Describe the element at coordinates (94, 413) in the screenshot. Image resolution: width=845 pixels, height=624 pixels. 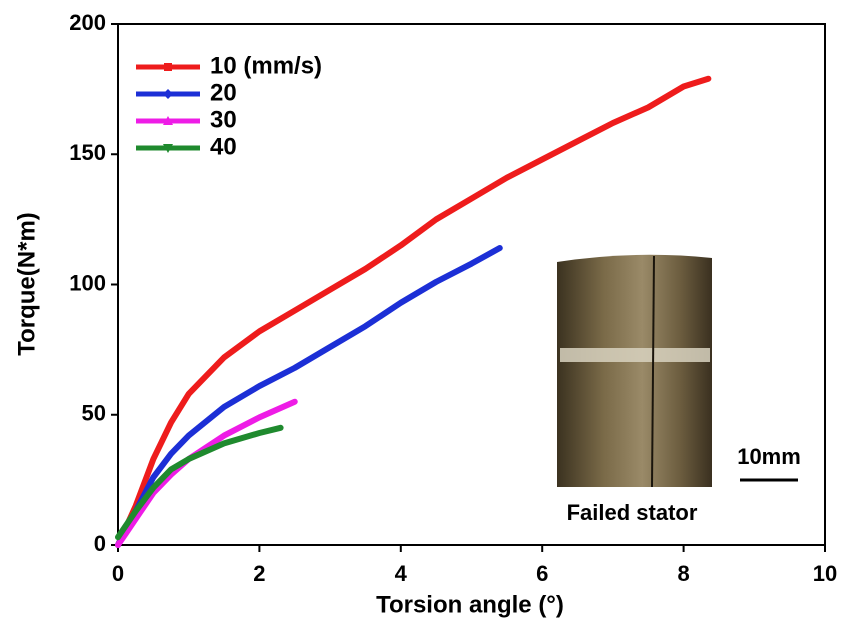
I see `y-tick-label: 50` at that location.